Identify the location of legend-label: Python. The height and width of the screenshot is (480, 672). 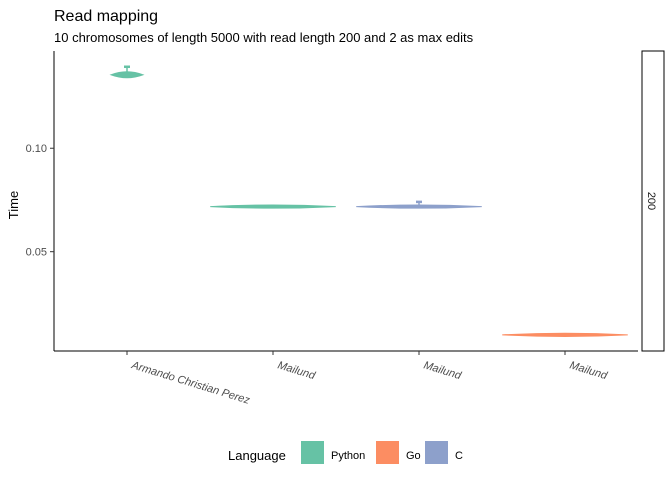
(348, 456).